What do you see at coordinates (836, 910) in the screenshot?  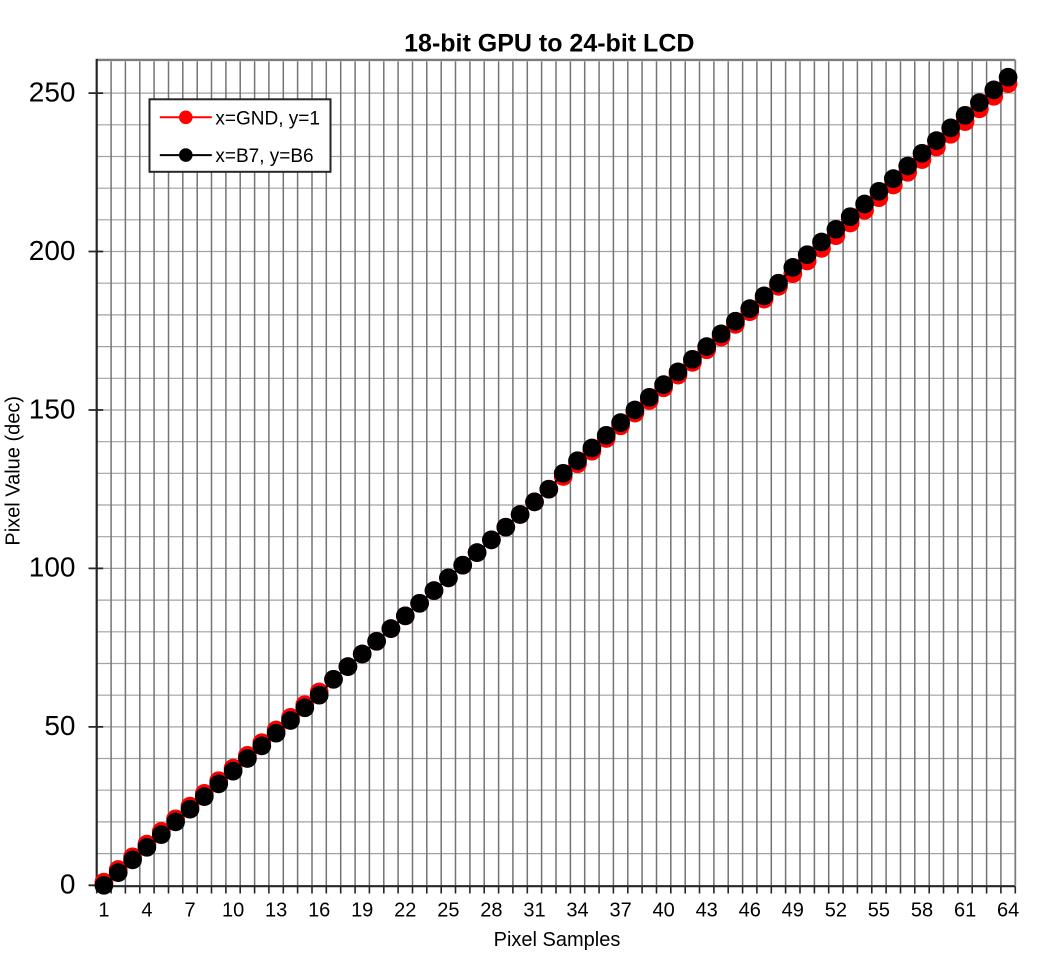 I see `svg-text: 52` at bounding box center [836, 910].